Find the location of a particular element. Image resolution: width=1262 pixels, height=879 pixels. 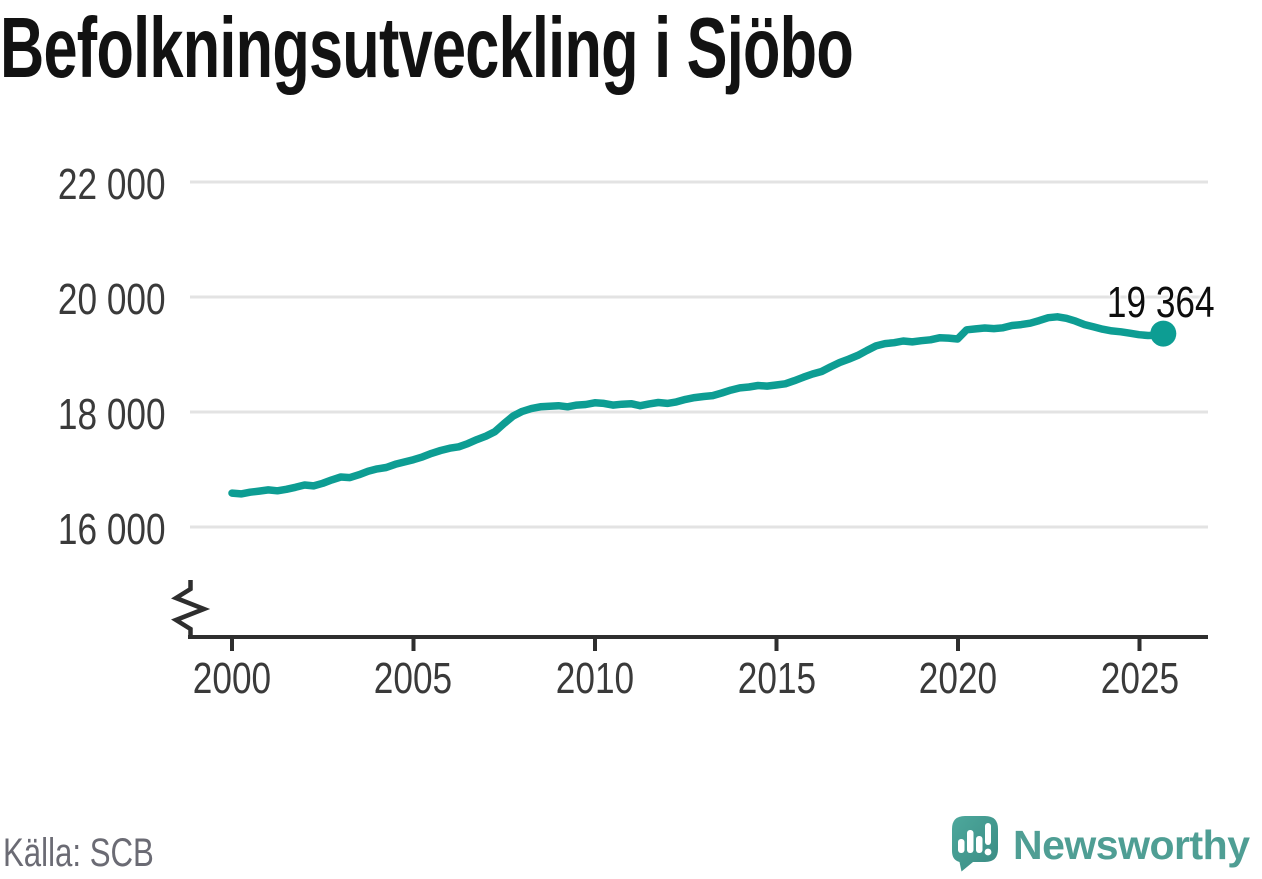

x-axis is located at coordinates (698, 643).